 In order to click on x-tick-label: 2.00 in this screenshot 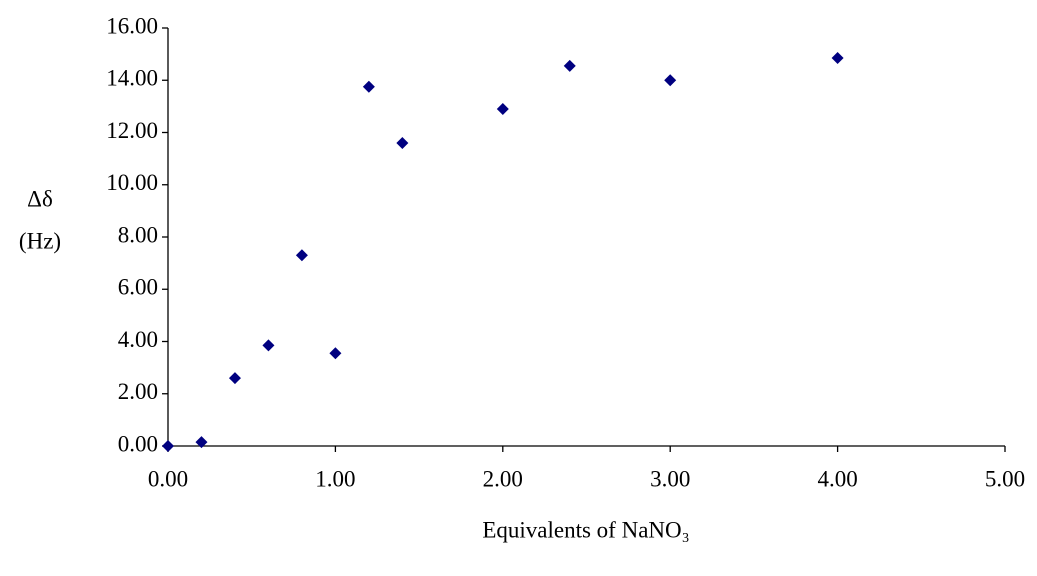, I will do `click(503, 478)`.